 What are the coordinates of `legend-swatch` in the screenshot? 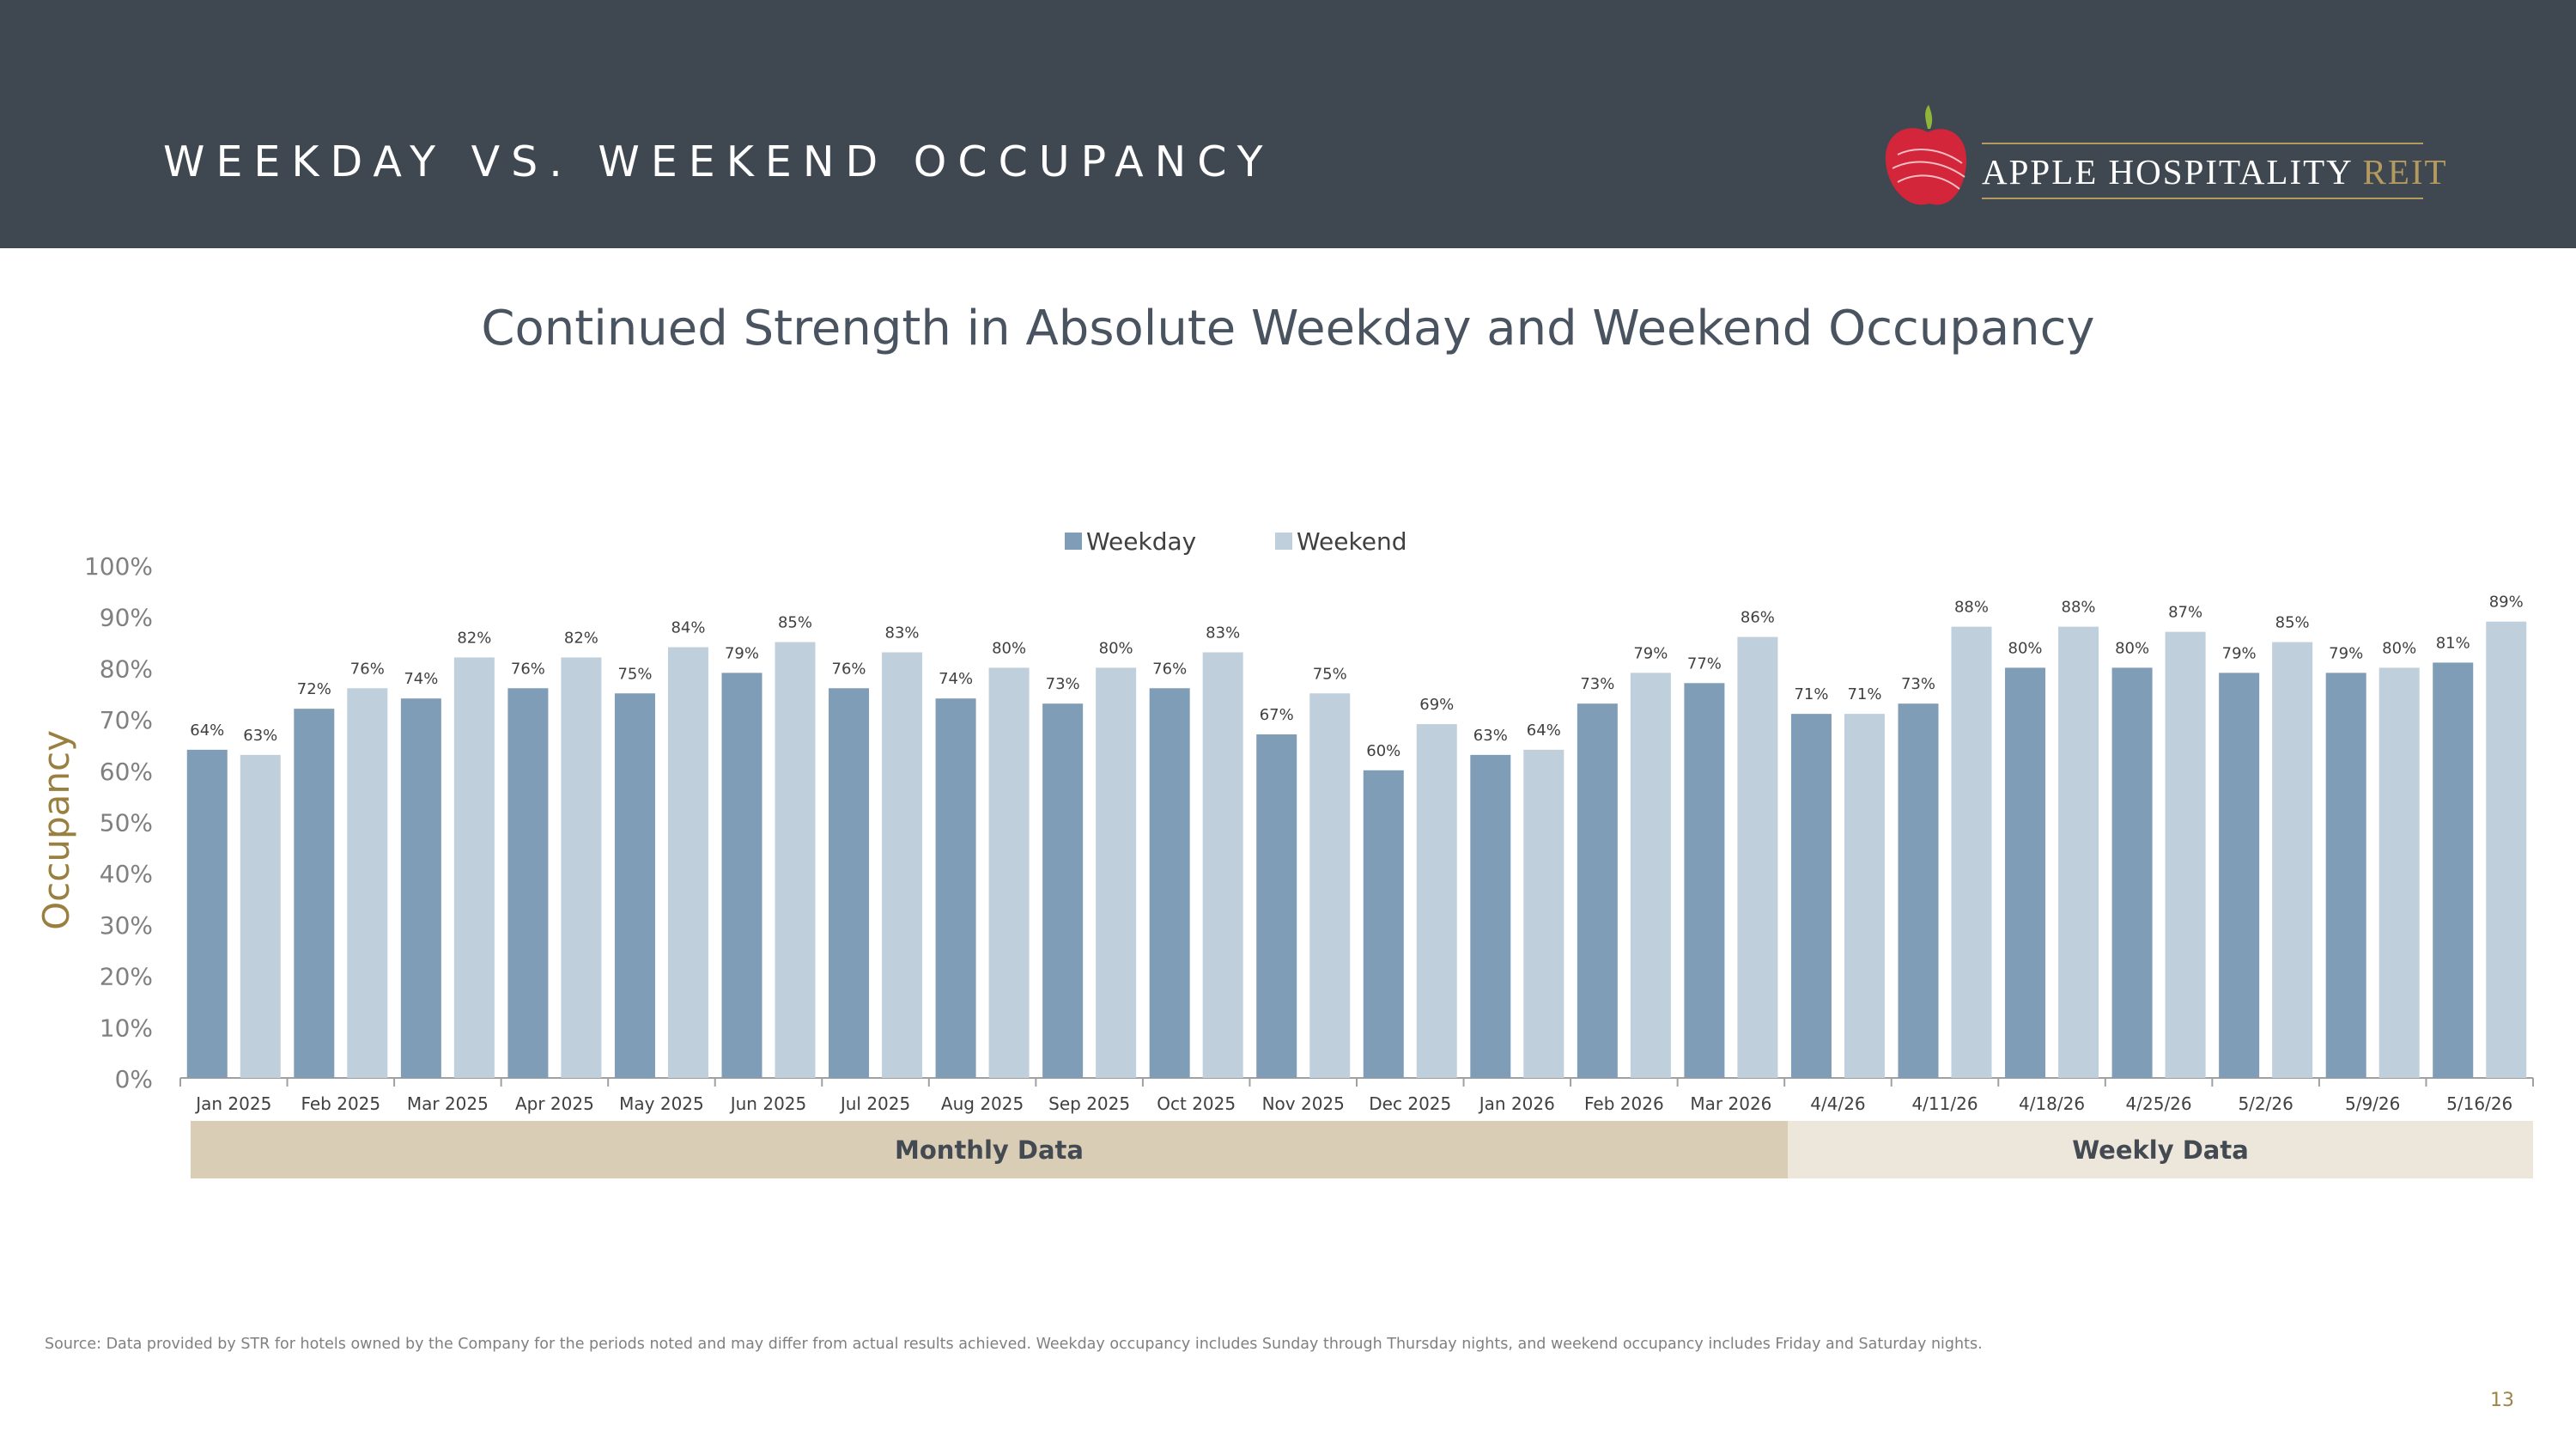 It's located at (1074, 541).